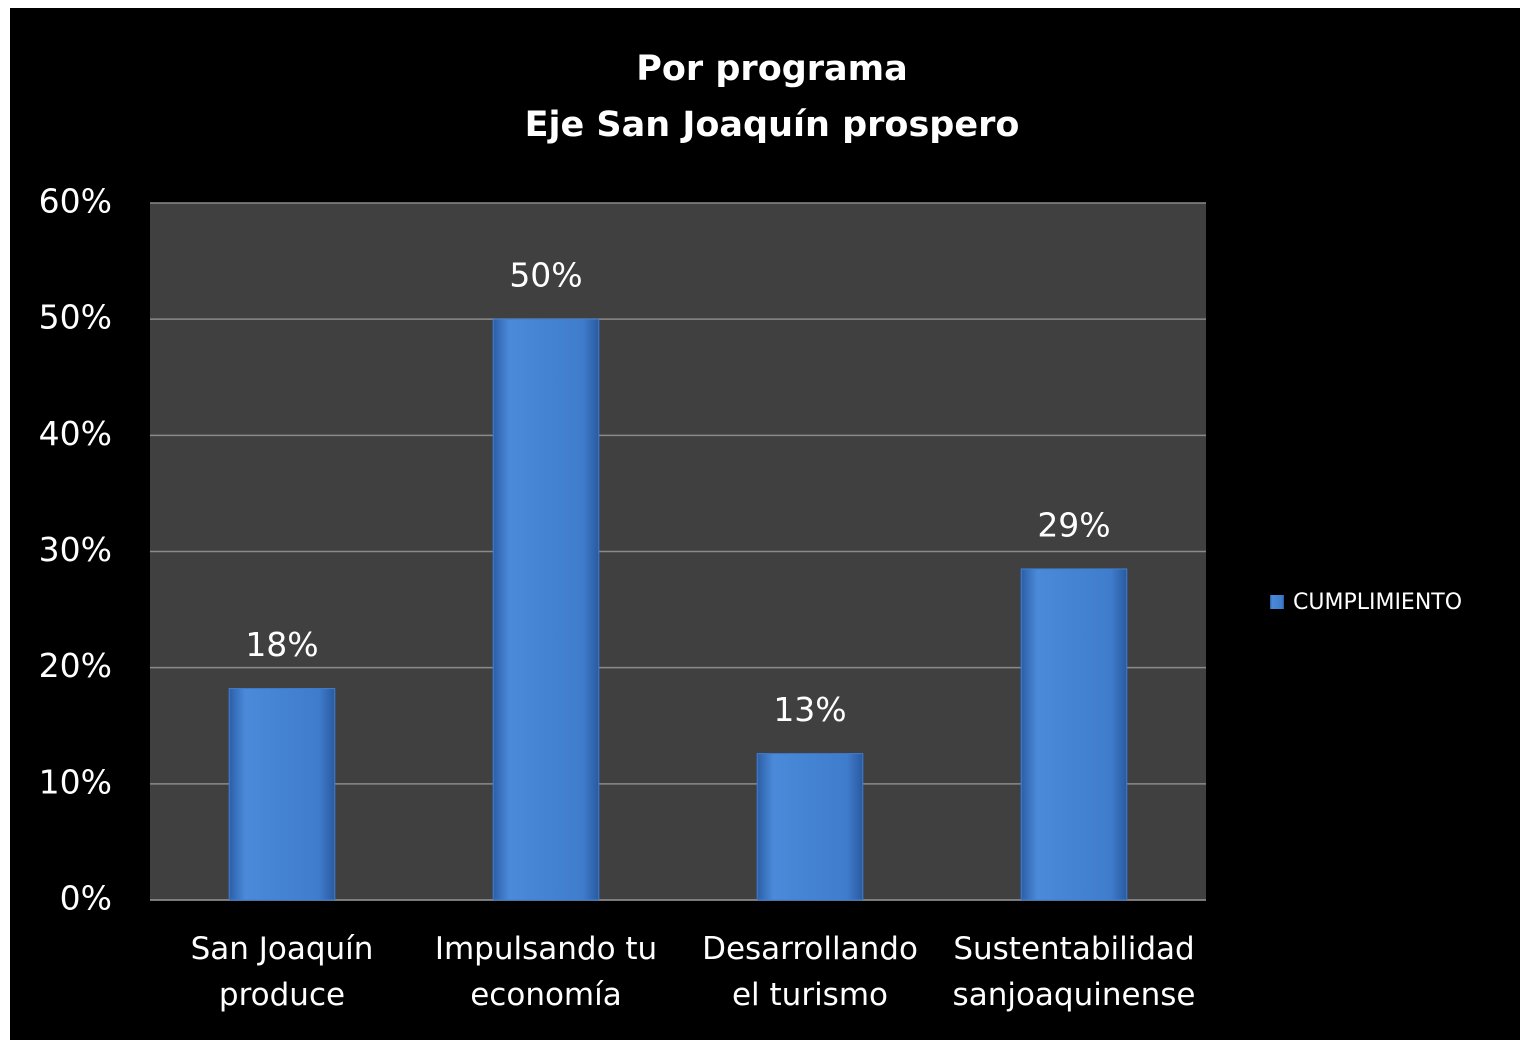 The width and height of the screenshot is (1530, 1044). Describe the element at coordinates (75, 665) in the screenshot. I see `y-tick-label: 20%` at that location.